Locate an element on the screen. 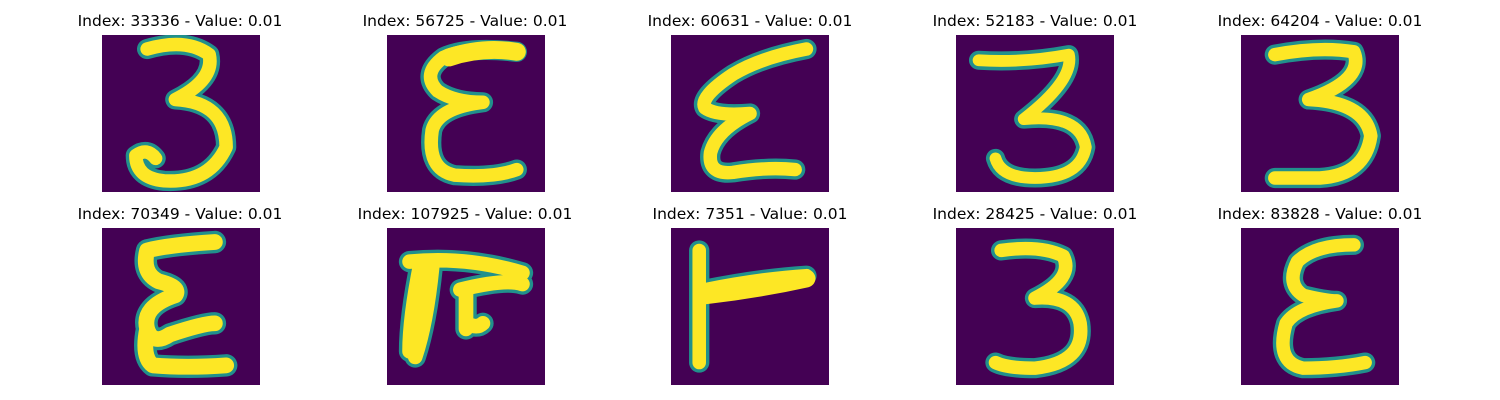  panel-title: Index: 7351 - Value: 0.01 is located at coordinates (750, 214).